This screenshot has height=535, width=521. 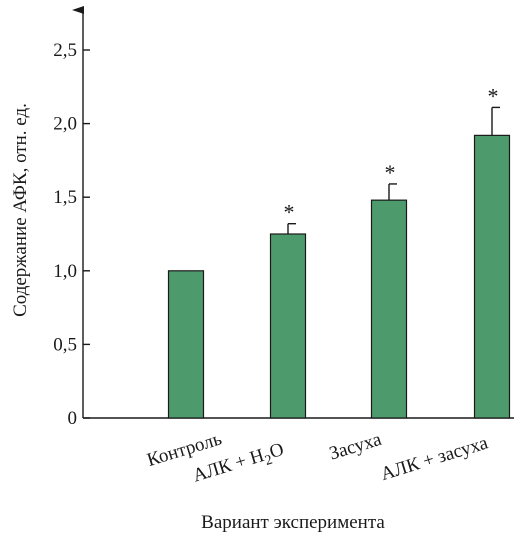 I want to click on error-bars, so click(x=393, y=170).